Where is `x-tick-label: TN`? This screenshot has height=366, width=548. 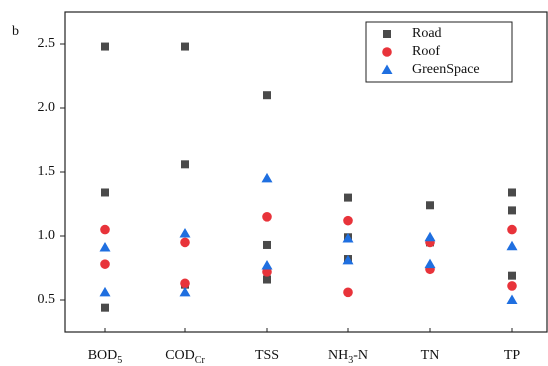
x-tick-label: TN is located at coordinates (430, 355).